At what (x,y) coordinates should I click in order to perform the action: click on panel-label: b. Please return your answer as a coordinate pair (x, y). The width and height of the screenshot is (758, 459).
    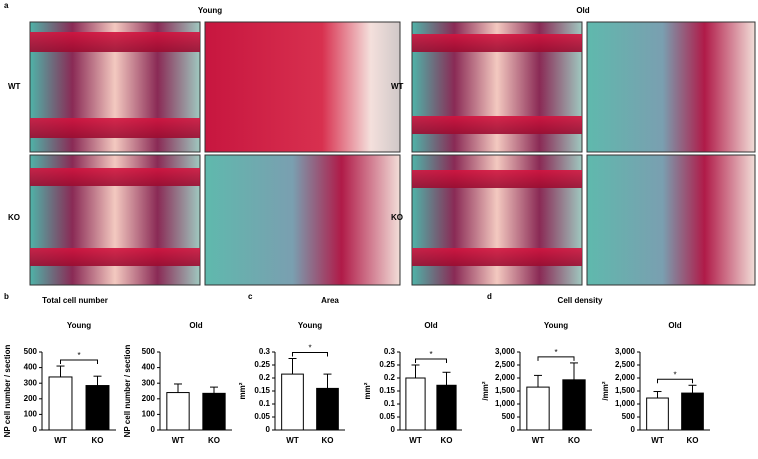
    Looking at the image, I should click on (6, 296).